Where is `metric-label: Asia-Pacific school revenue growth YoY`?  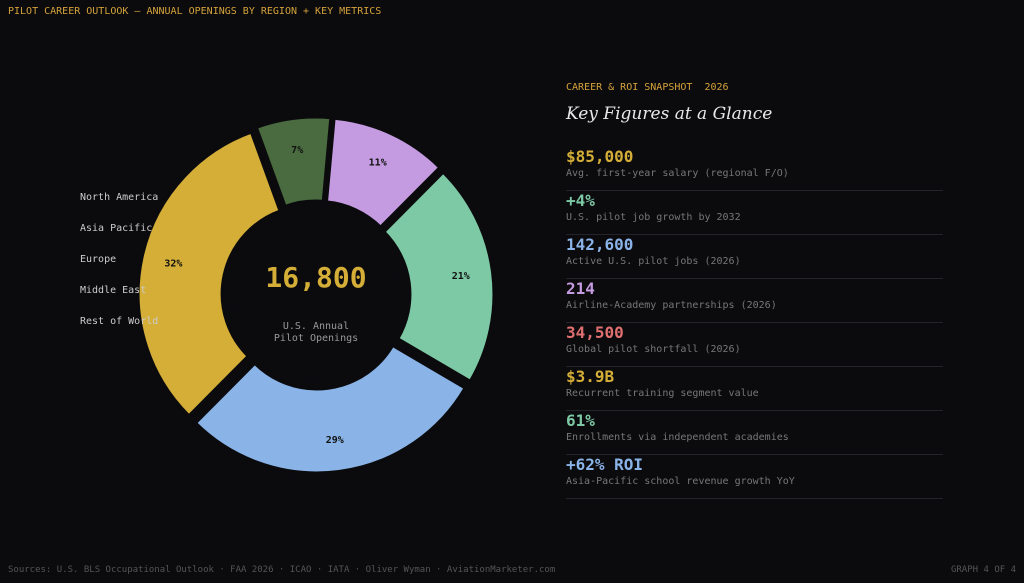
metric-label: Asia-Pacific school revenue growth YoY is located at coordinates (680, 481).